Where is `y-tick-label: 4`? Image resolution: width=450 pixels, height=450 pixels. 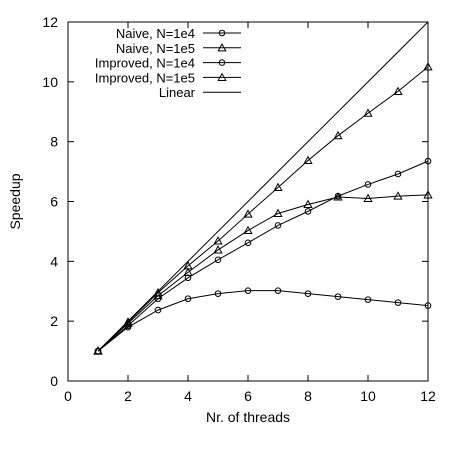
y-tick-label: 4 is located at coordinates (54, 261).